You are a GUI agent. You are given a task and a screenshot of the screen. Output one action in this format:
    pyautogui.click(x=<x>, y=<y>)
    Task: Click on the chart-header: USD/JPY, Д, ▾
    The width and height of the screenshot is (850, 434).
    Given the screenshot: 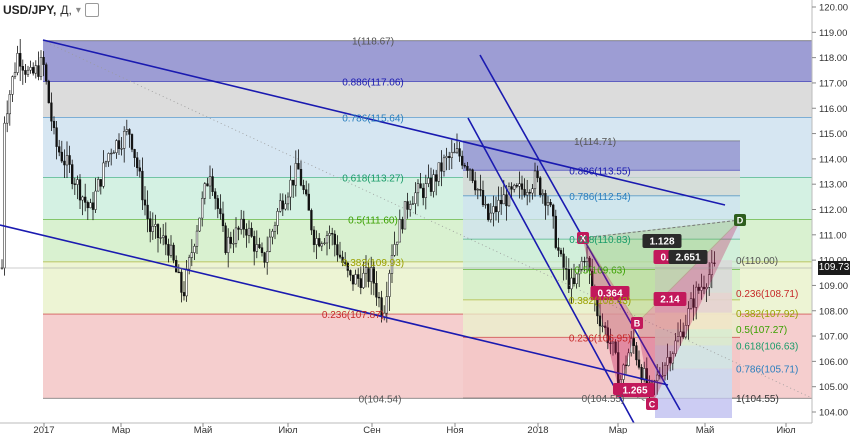 What is the action you would take?
    pyautogui.click(x=49, y=10)
    